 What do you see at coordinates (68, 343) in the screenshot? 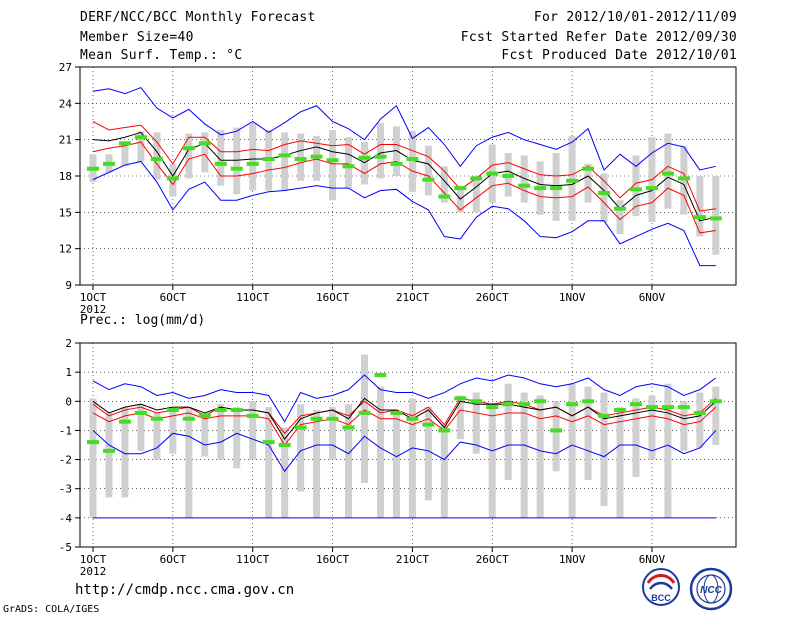
I see `y-tick-label: 2` at bounding box center [68, 343].